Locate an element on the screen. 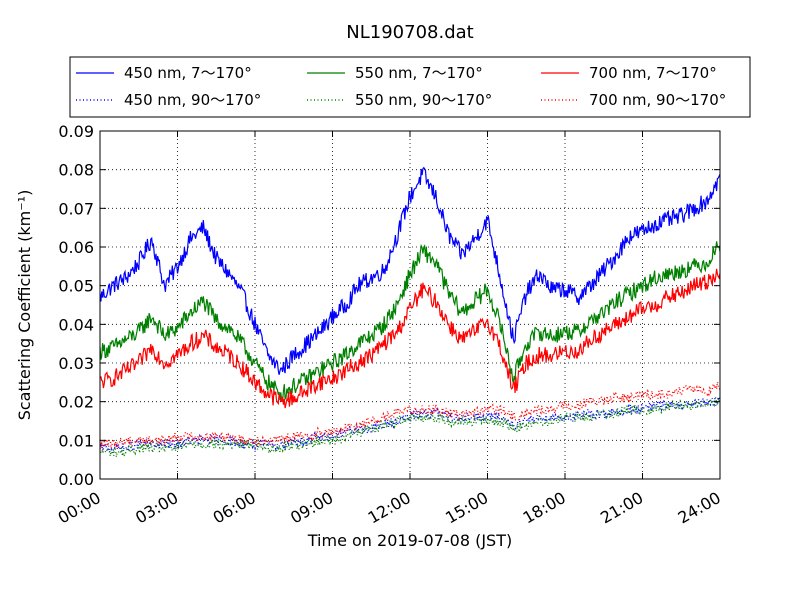  y-tick-label: 0.00 is located at coordinates (76, 479).